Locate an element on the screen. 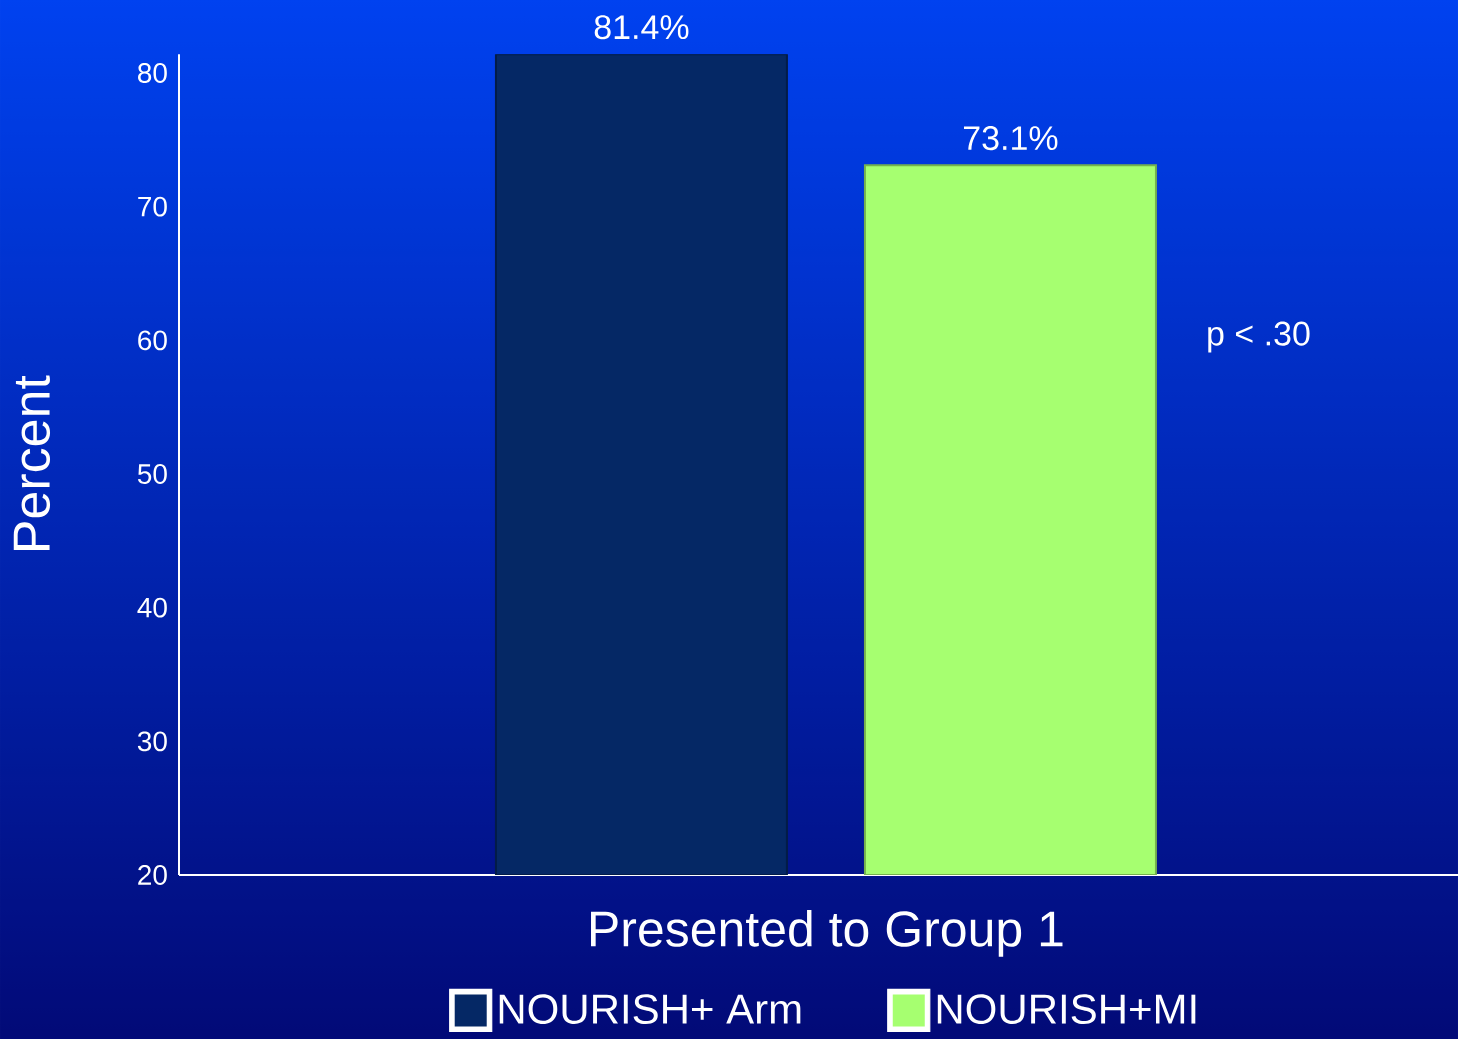  legend-label: NOURISH+ Arm is located at coordinates (650, 1009).